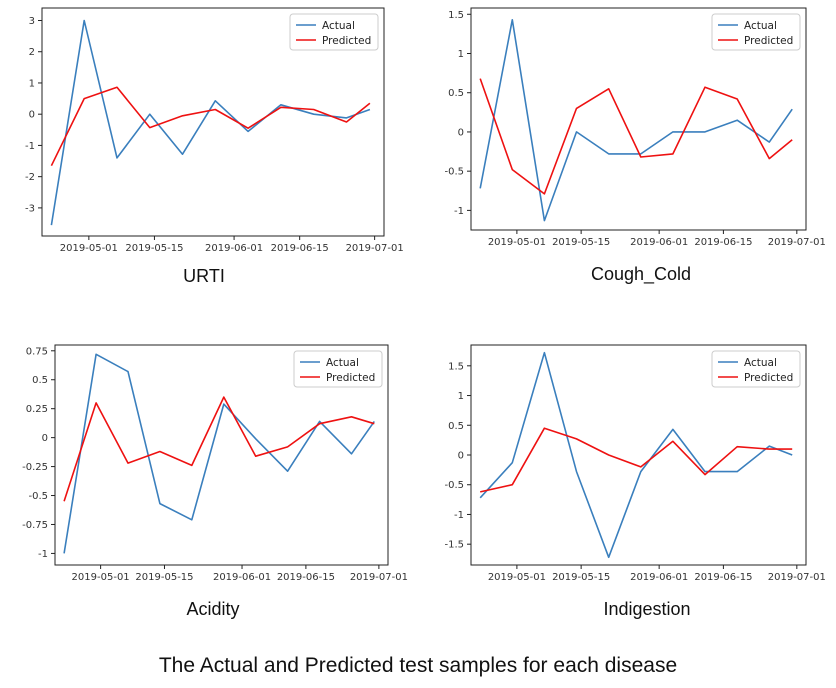  What do you see at coordinates (204, 276) in the screenshot?
I see `chart-title: URTI` at bounding box center [204, 276].